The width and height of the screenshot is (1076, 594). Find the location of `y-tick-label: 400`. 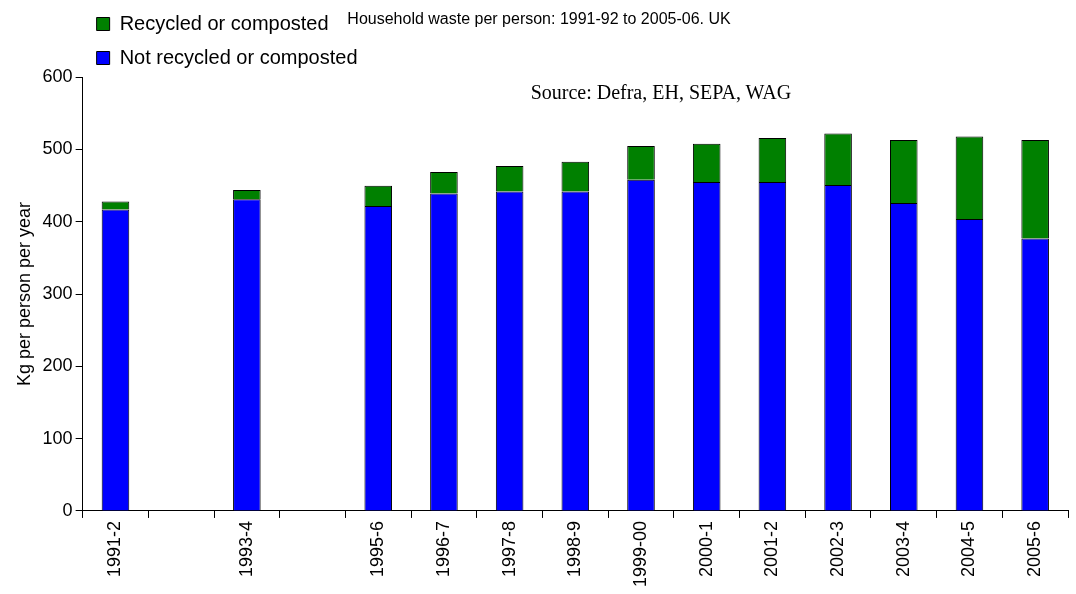

y-tick-label: 400 is located at coordinates (57, 220).